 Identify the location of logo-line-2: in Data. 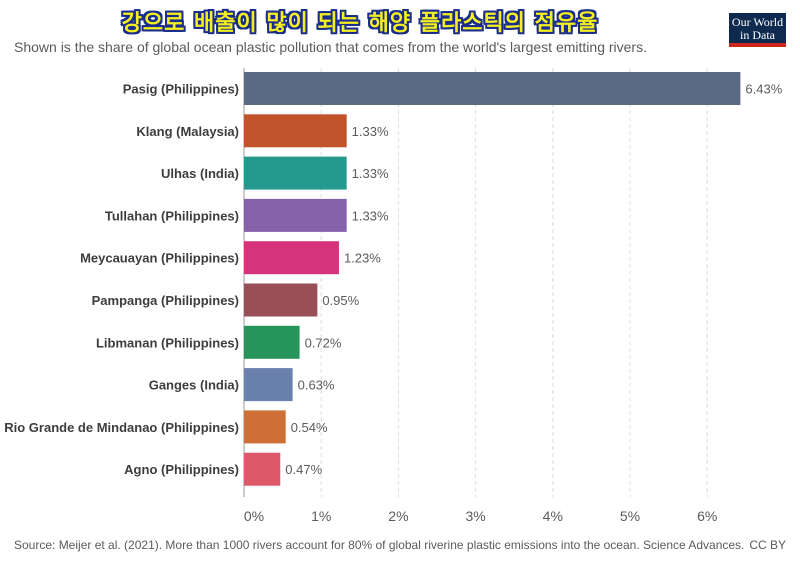
(757, 35).